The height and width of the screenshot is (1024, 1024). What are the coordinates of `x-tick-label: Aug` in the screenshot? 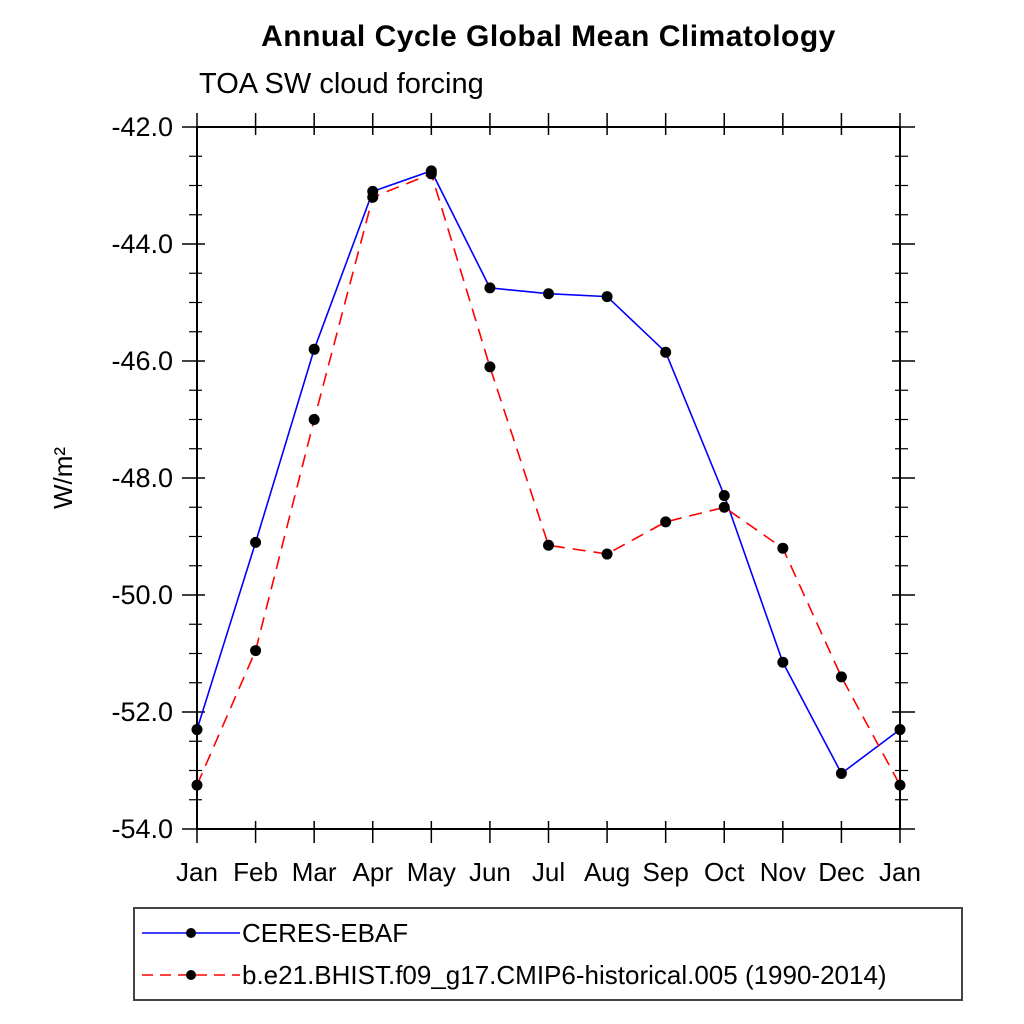 It's located at (607, 872).